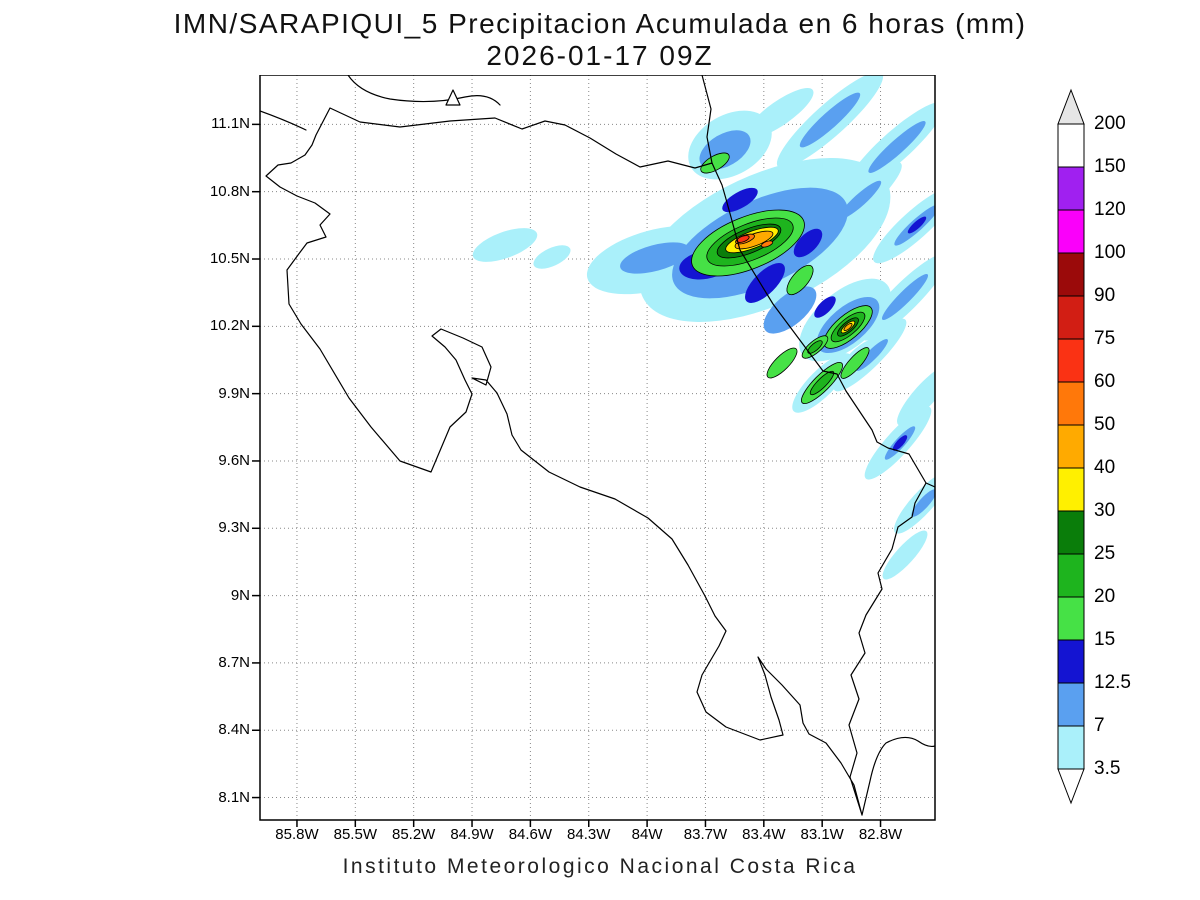 Image resolution: width=1200 pixels, height=900 pixels. What do you see at coordinates (234, 797) in the screenshot?
I see `y-axis-tick-label: 8.1N` at bounding box center [234, 797].